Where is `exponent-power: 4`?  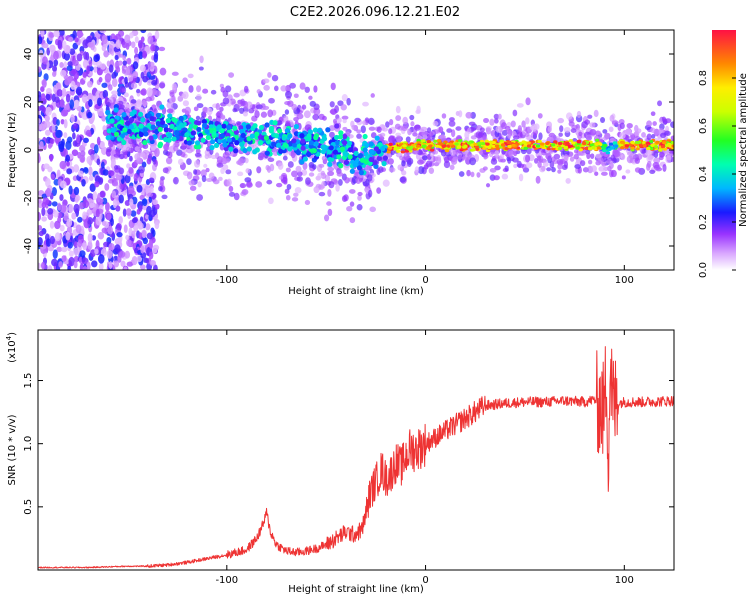
exponent-power: 4 is located at coordinates (9, 337).